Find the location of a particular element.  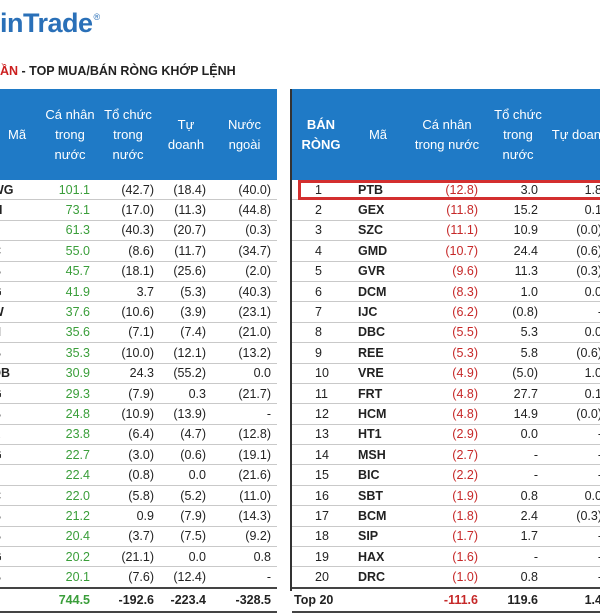

table-row: G20.2(21.1)0.00.8 is located at coordinates (138, 557).